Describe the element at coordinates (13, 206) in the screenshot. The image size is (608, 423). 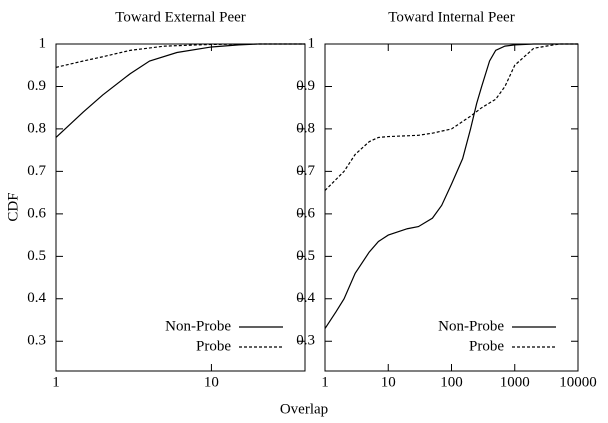
I see `y-axis-label: CDF` at that location.